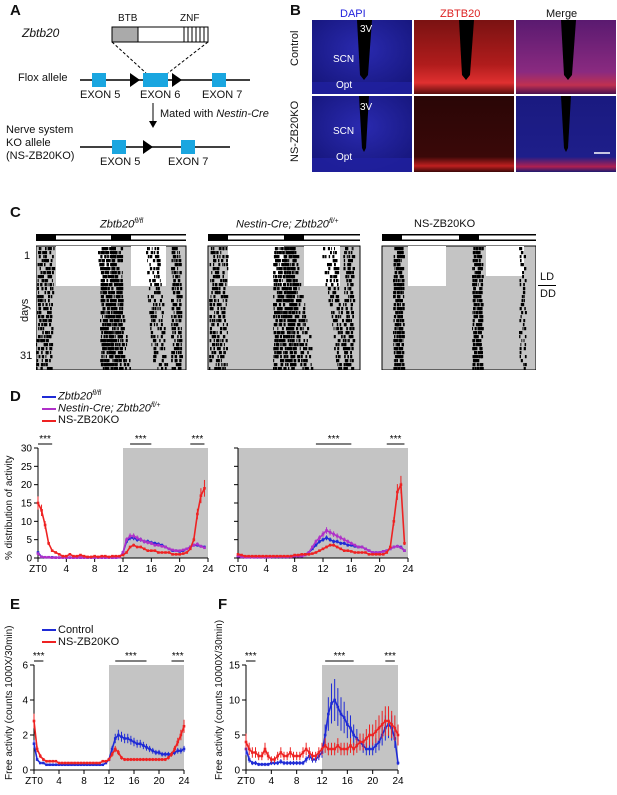 This screenshot has width=617, height=795. I want to click on y-tick-label: 0, so click(25, 771).